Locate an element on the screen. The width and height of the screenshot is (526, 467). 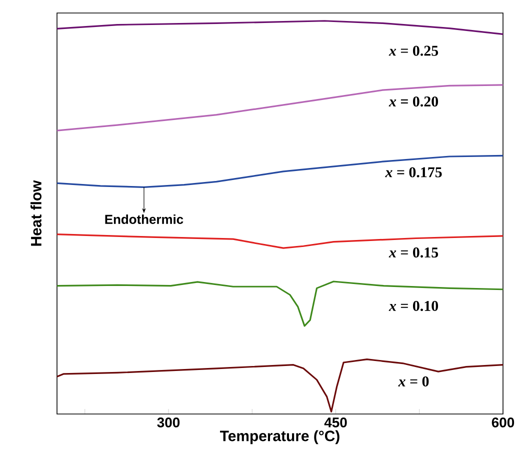
series-label: x = 0.25 is located at coordinates (413, 51).